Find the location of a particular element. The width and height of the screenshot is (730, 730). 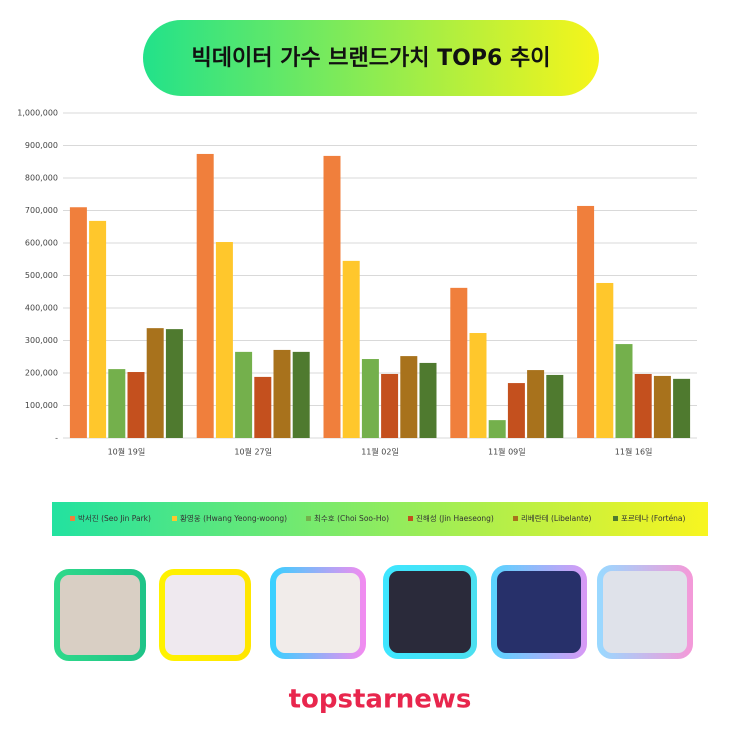

x-tick-label: 11월 02일 is located at coordinates (380, 452).